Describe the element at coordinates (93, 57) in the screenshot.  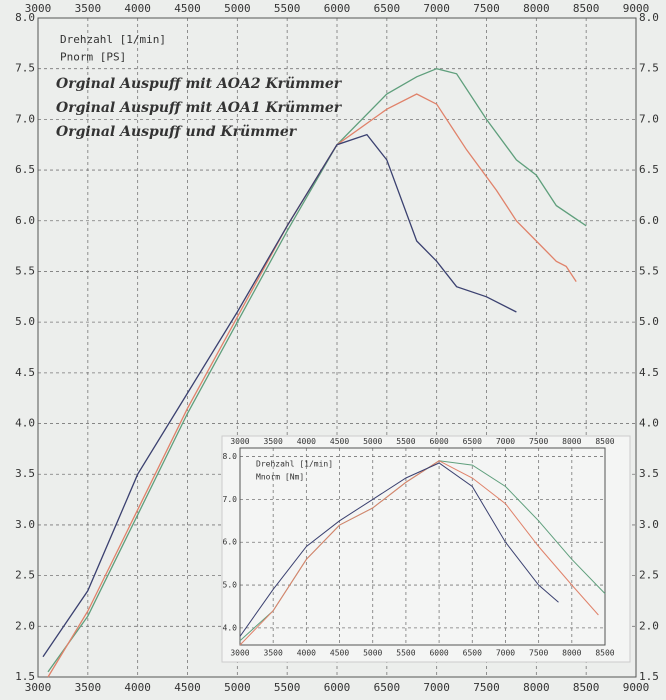
I see `y-axis-label: Pnorm [PS]` at that location.